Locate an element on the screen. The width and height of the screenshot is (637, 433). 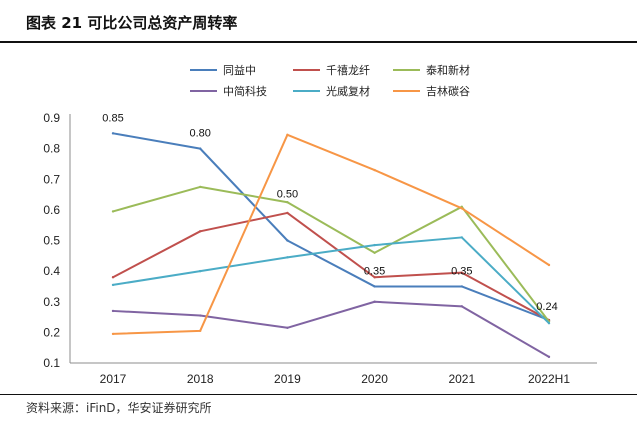
x-tick-label: 2018 is located at coordinates (200, 379).